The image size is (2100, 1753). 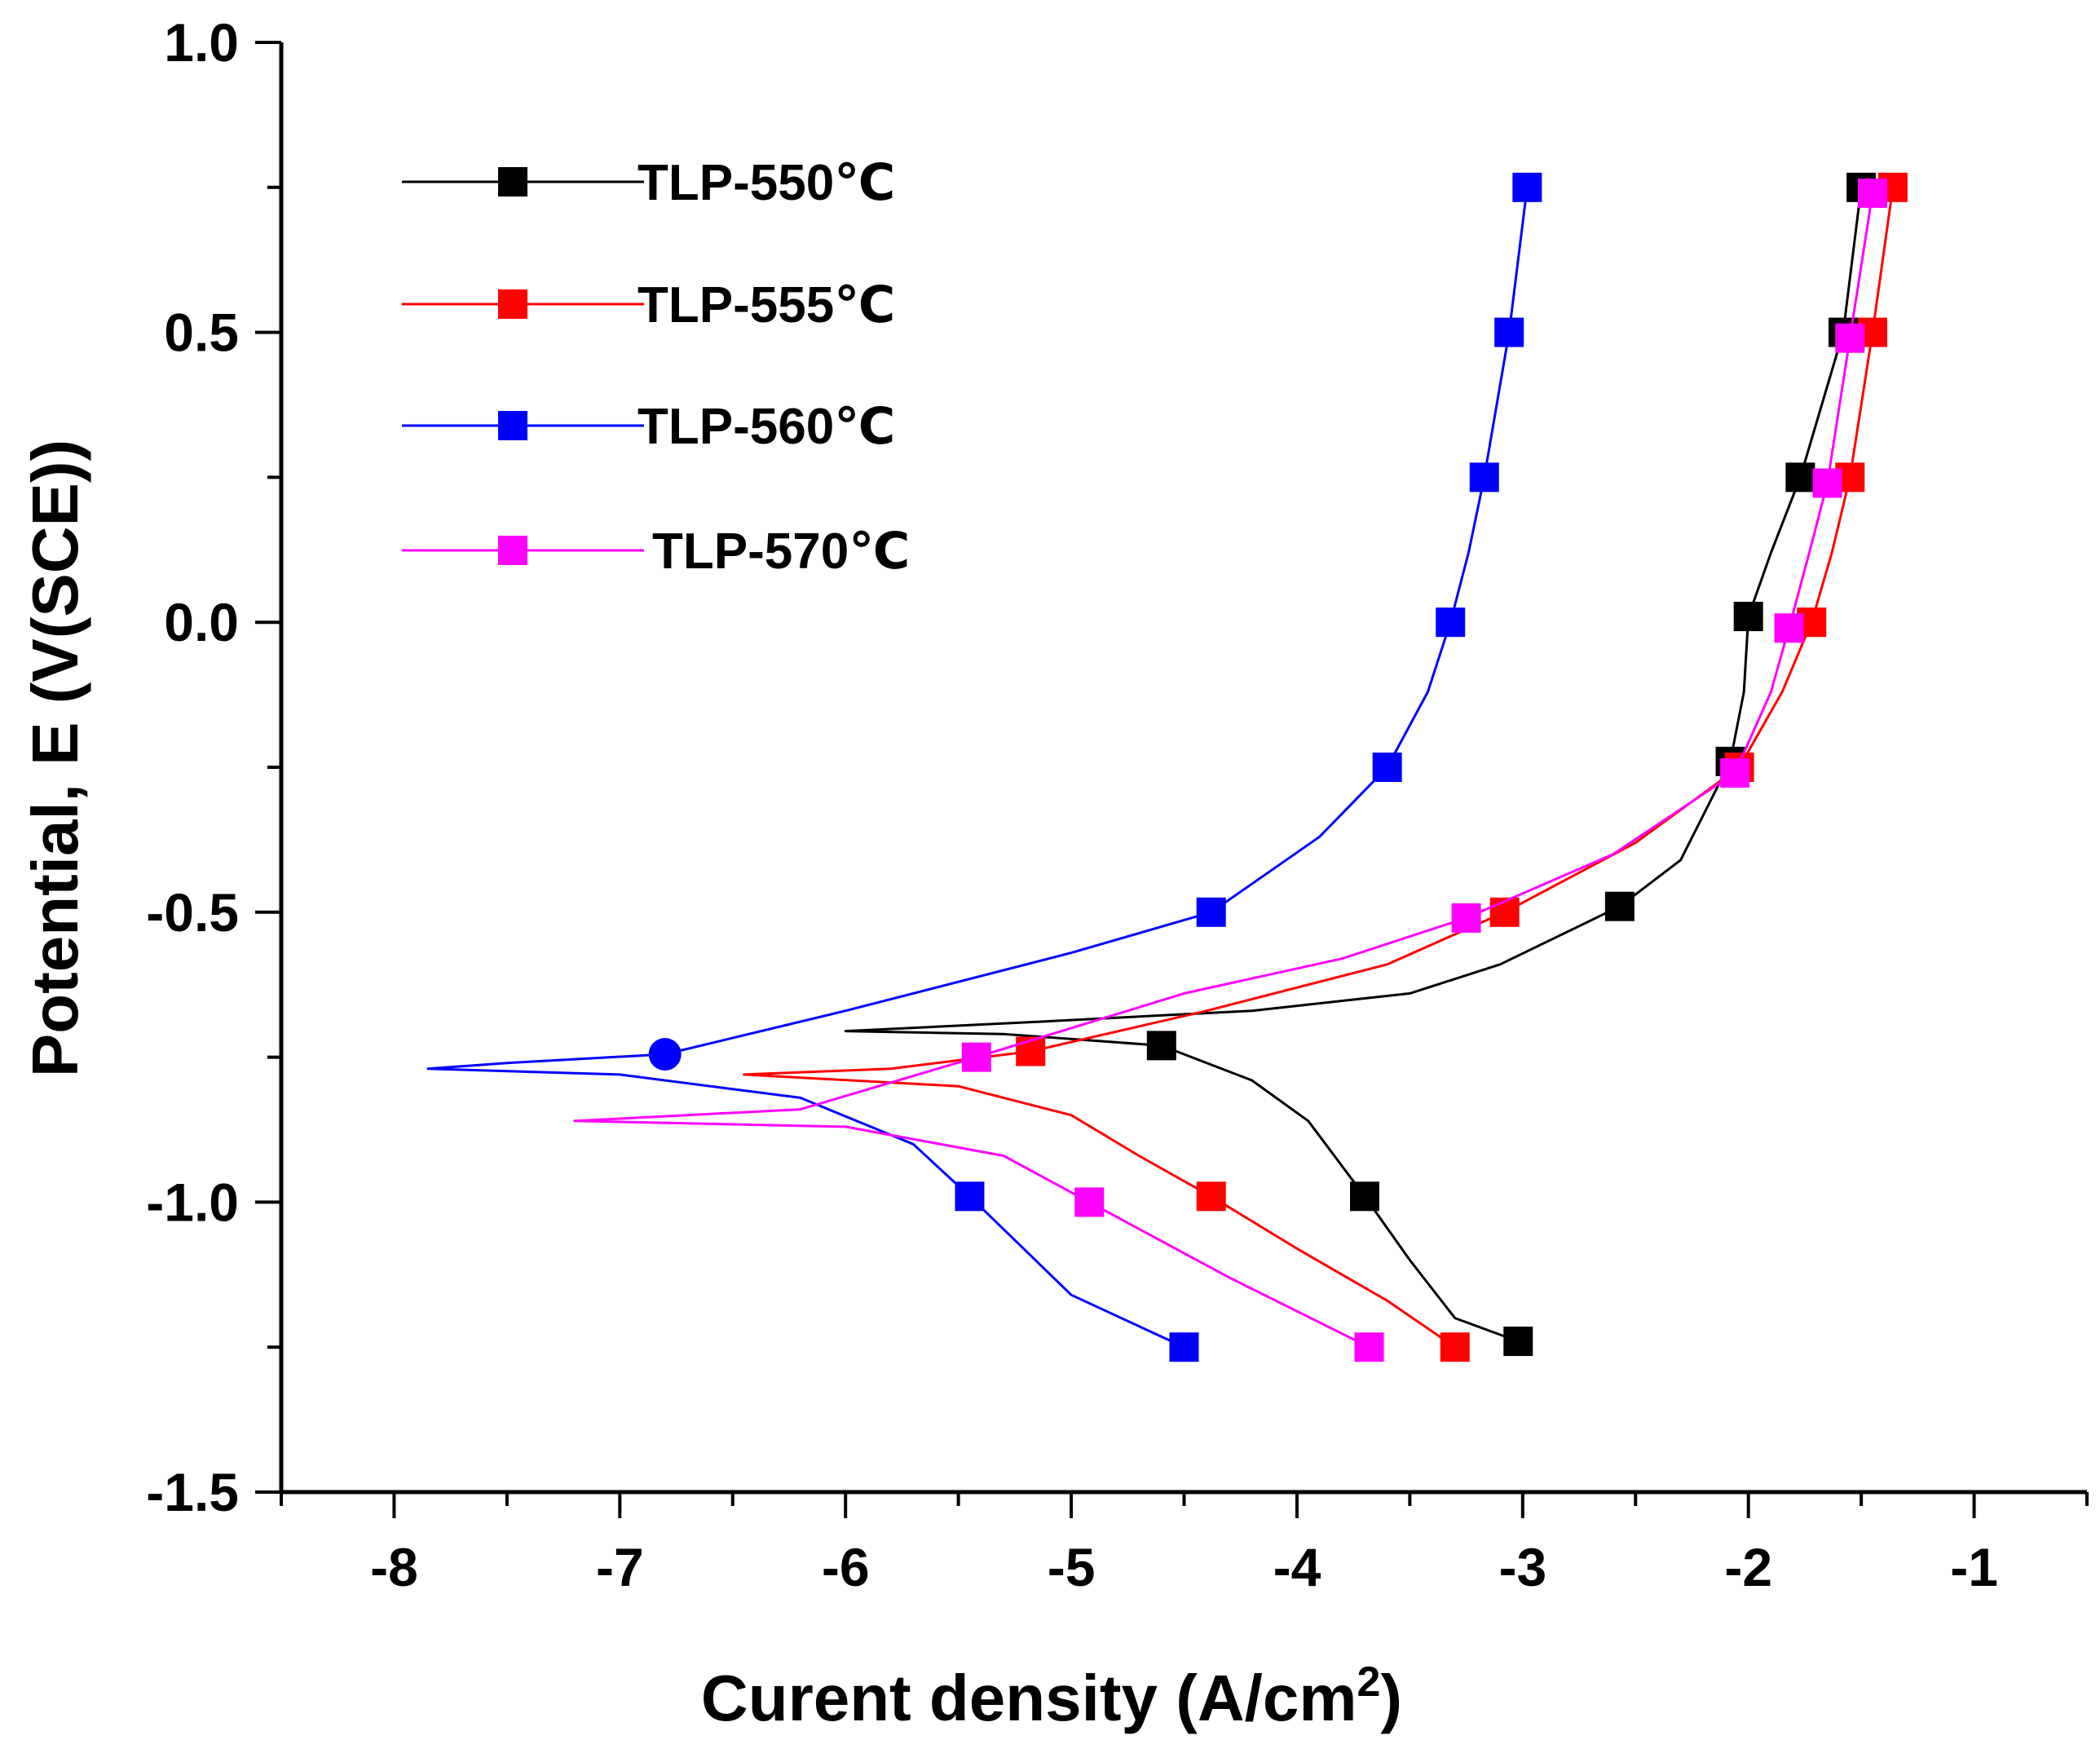 What do you see at coordinates (1297, 1567) in the screenshot?
I see `x-tick-label: -4` at bounding box center [1297, 1567].